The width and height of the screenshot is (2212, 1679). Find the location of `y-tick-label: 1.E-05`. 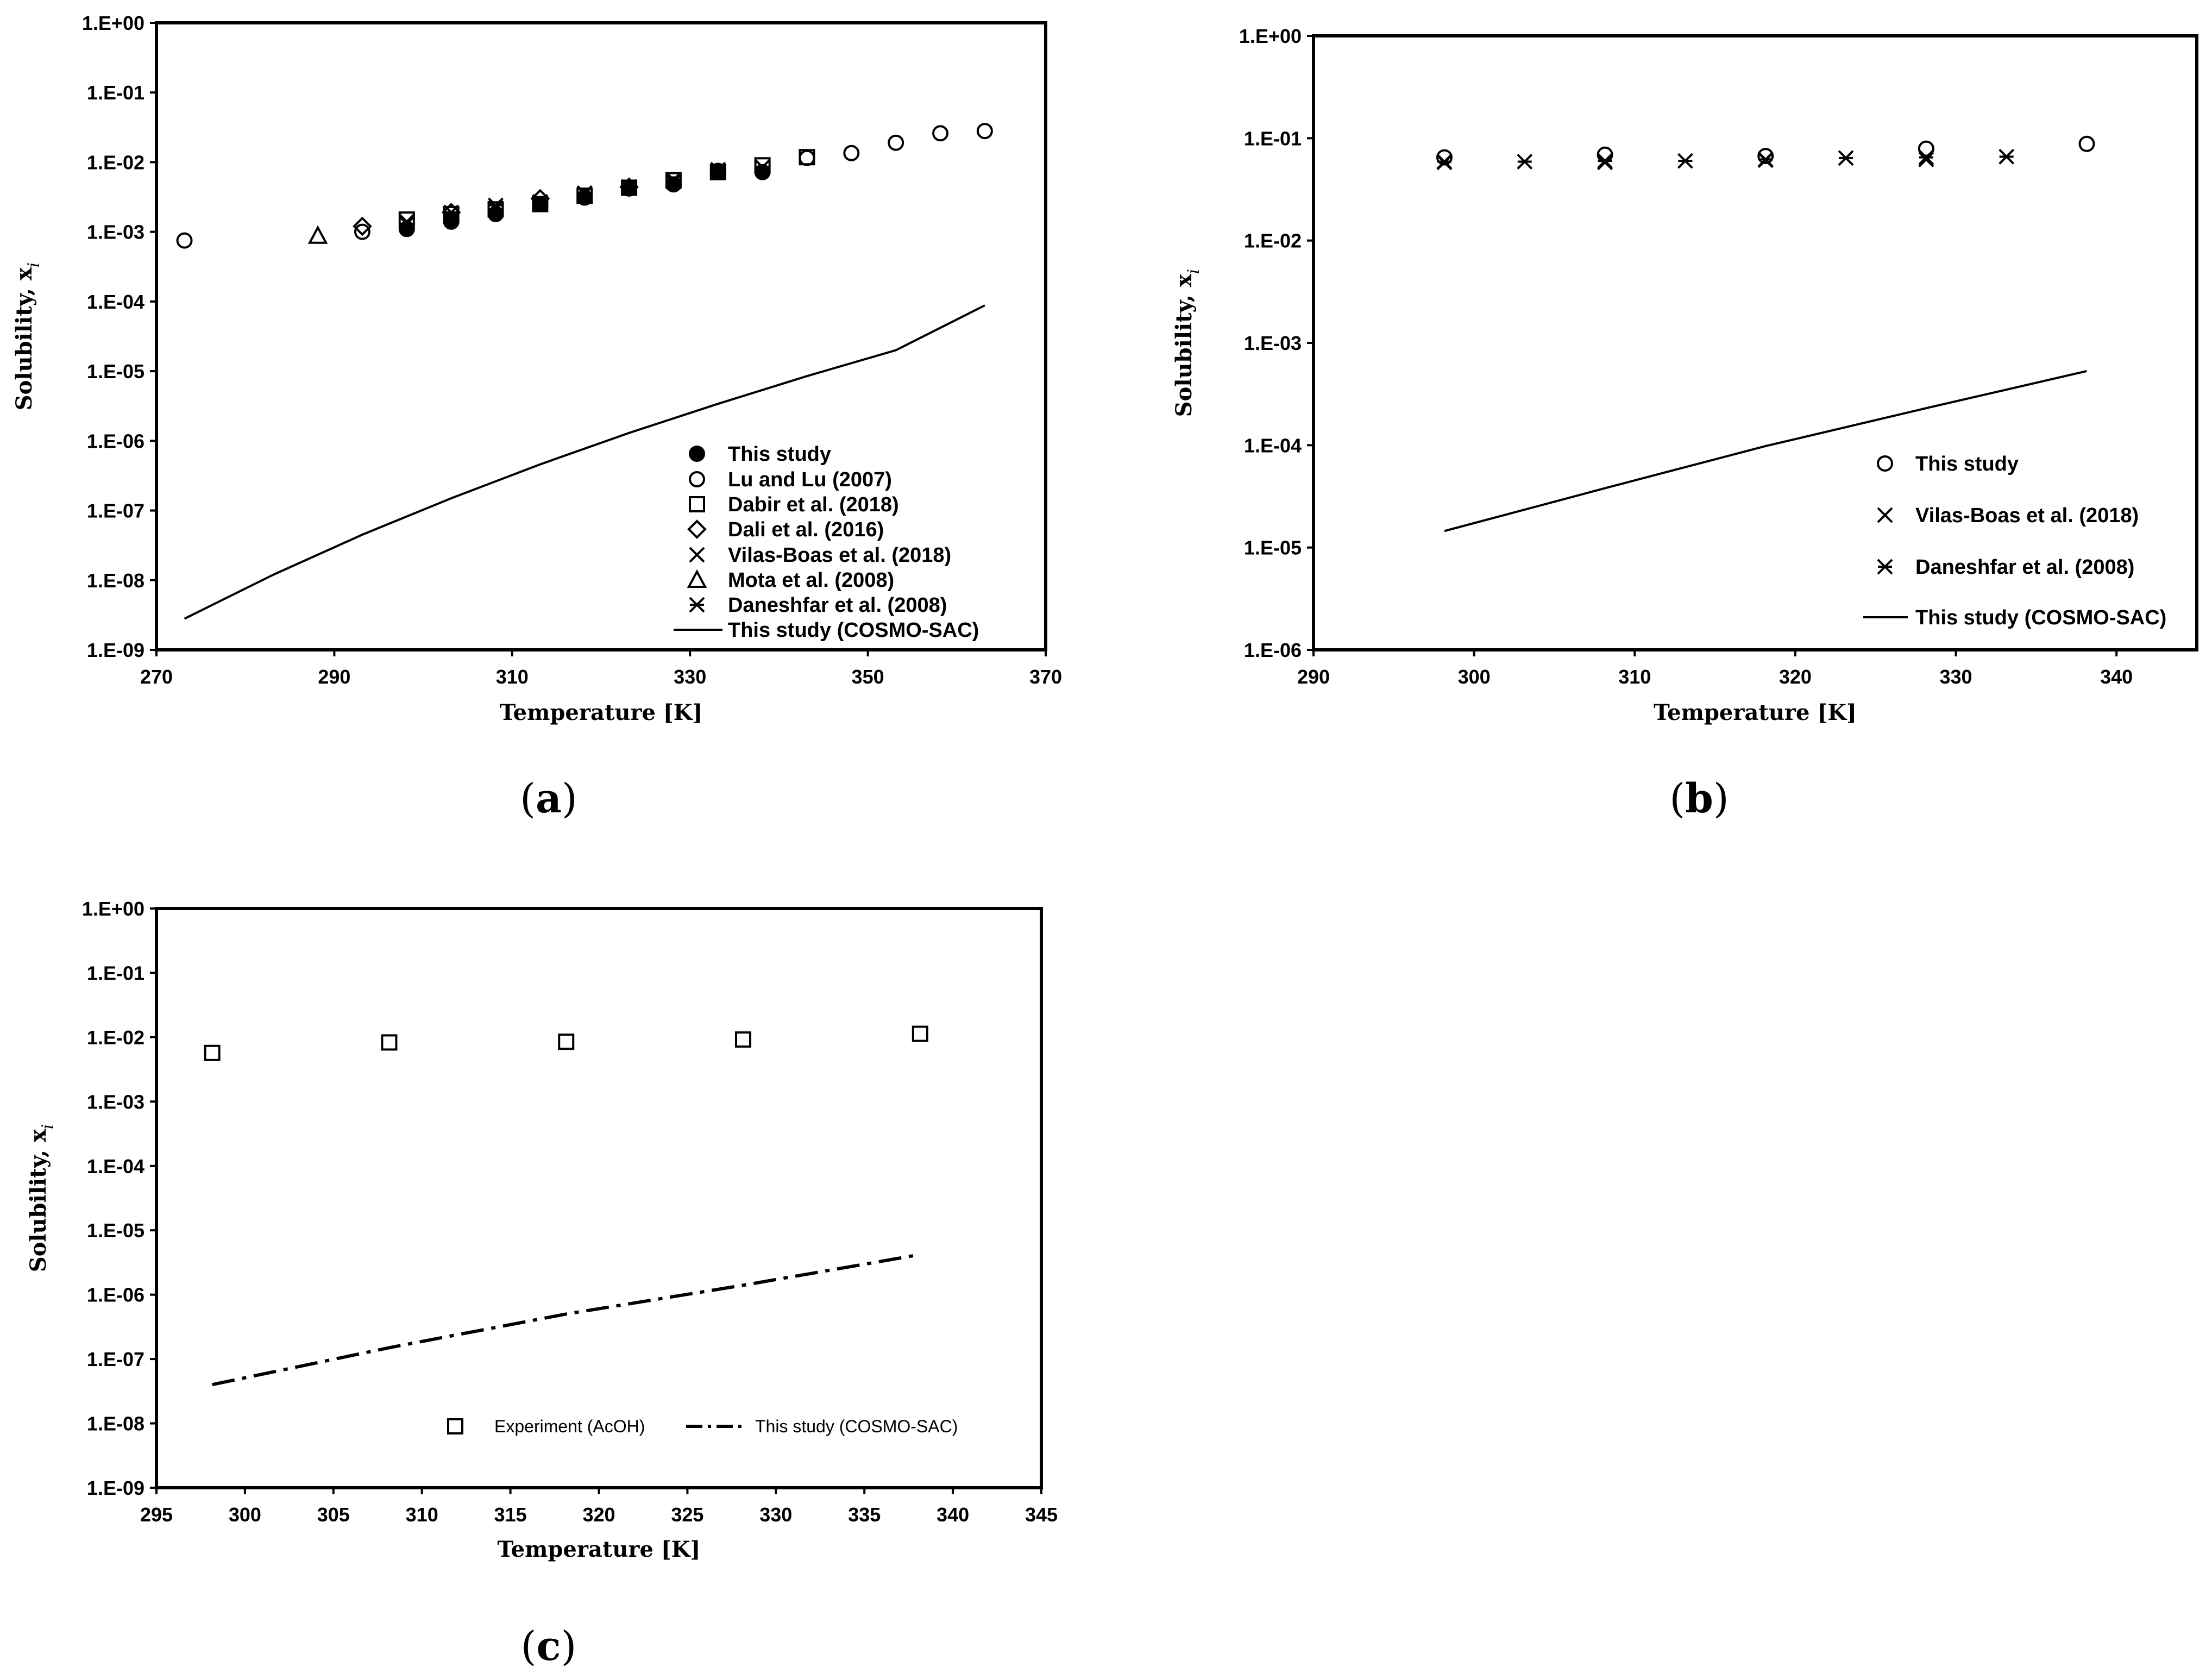

y-tick-label: 1.E-05 is located at coordinates (115, 1231).